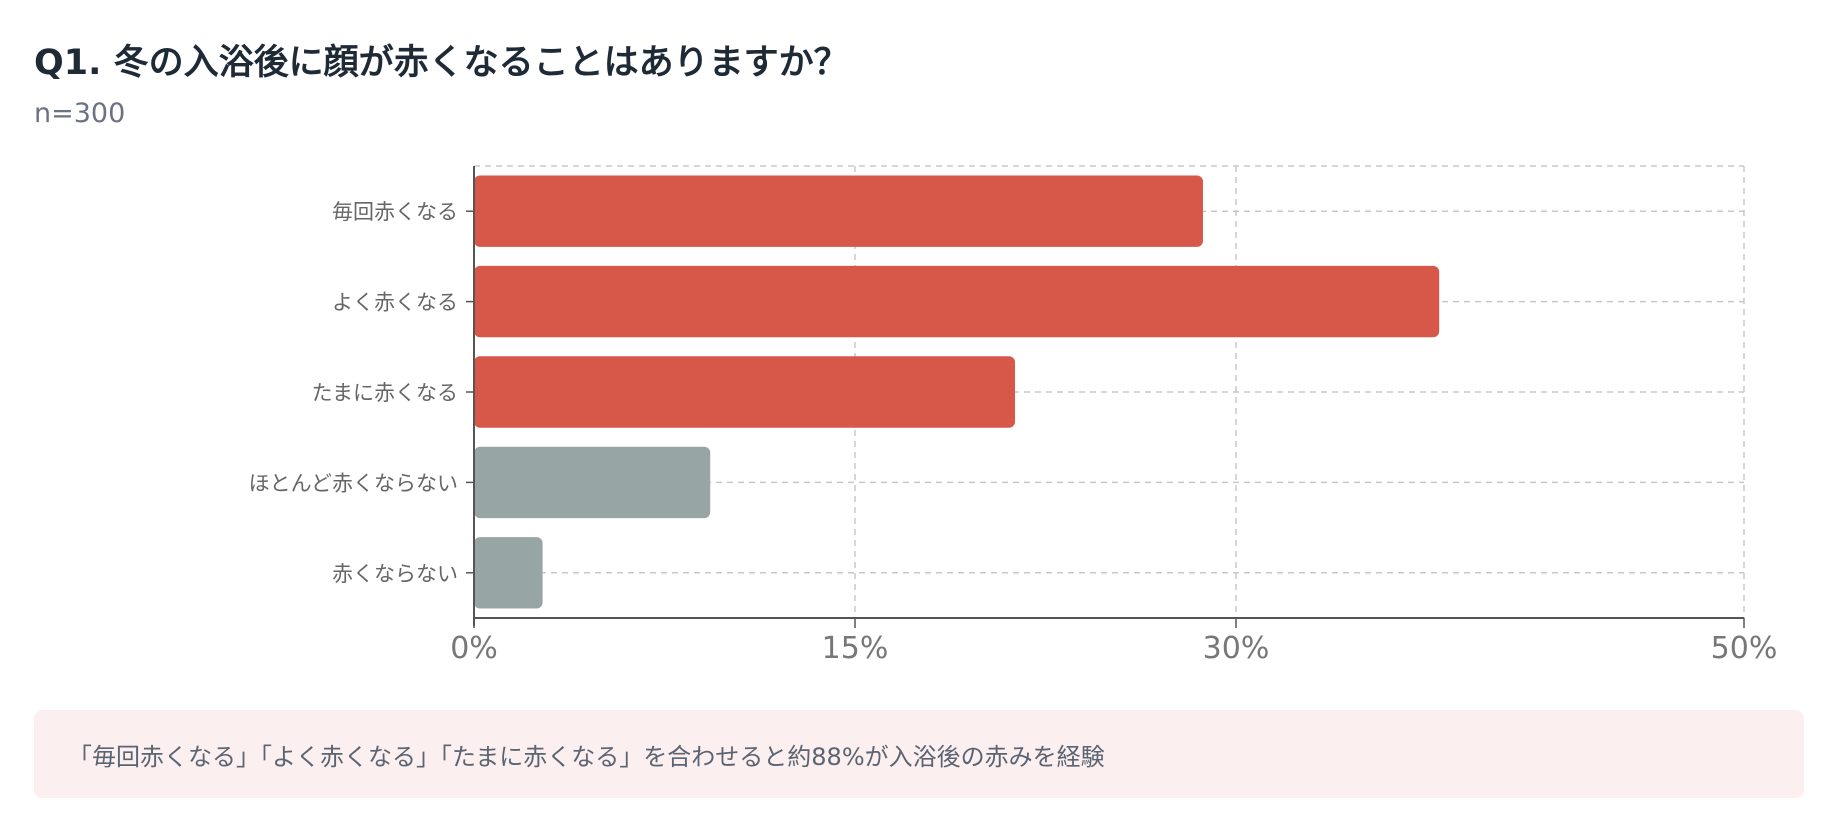 The height and width of the screenshot is (838, 1836). I want to click on chart-title: Q1. 冬の入浴後に顔が赤くなることはありますか？, so click(441, 63).